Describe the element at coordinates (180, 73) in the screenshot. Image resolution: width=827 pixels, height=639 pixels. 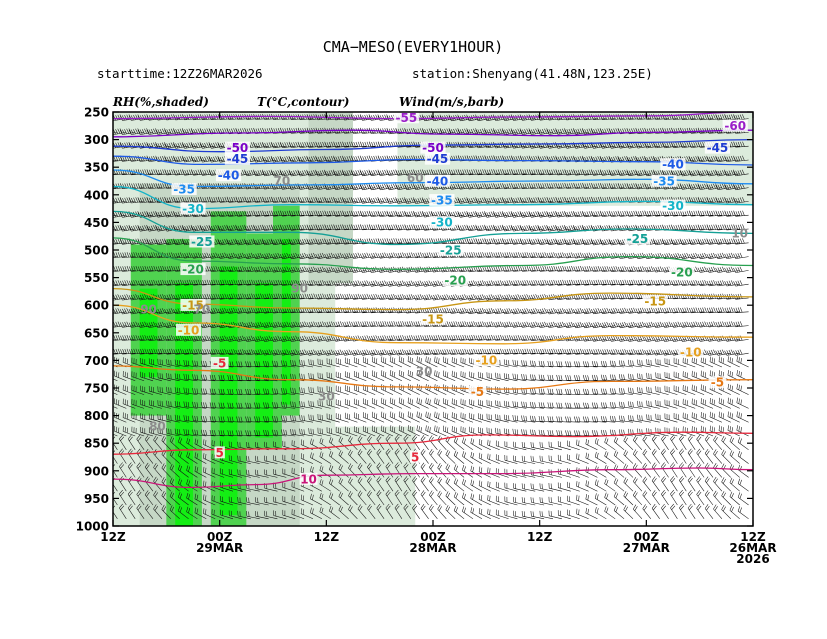
I see `starttime-label: starttime:12Z26MAR2026` at that location.